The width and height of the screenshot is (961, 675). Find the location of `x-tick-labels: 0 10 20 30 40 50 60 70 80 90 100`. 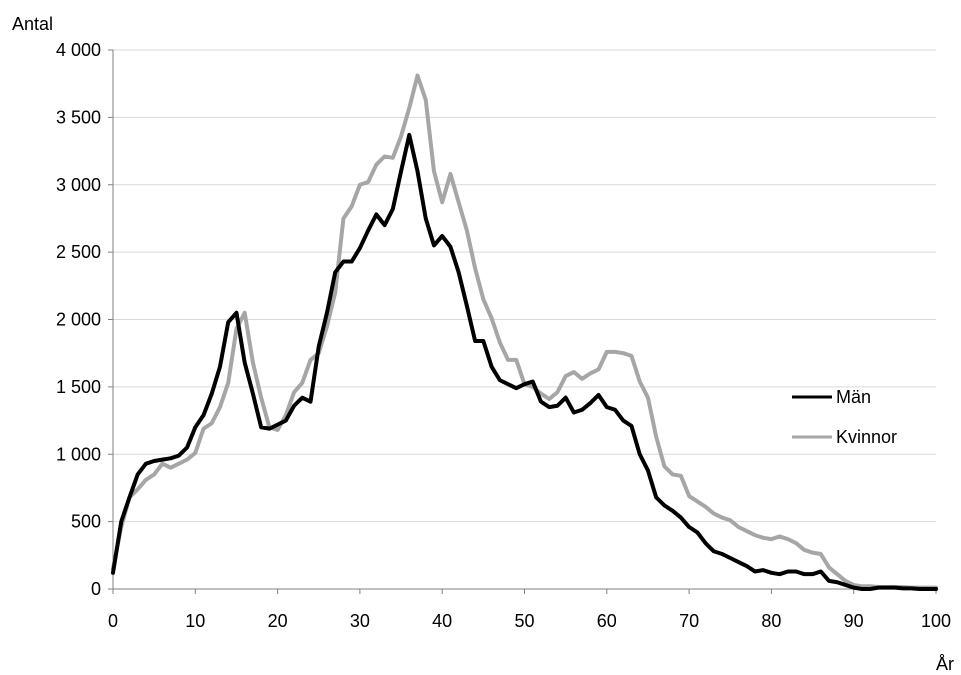

x-tick-labels: 0 10 20 30 40 50 60 70 80 90 100 is located at coordinates (529, 621).